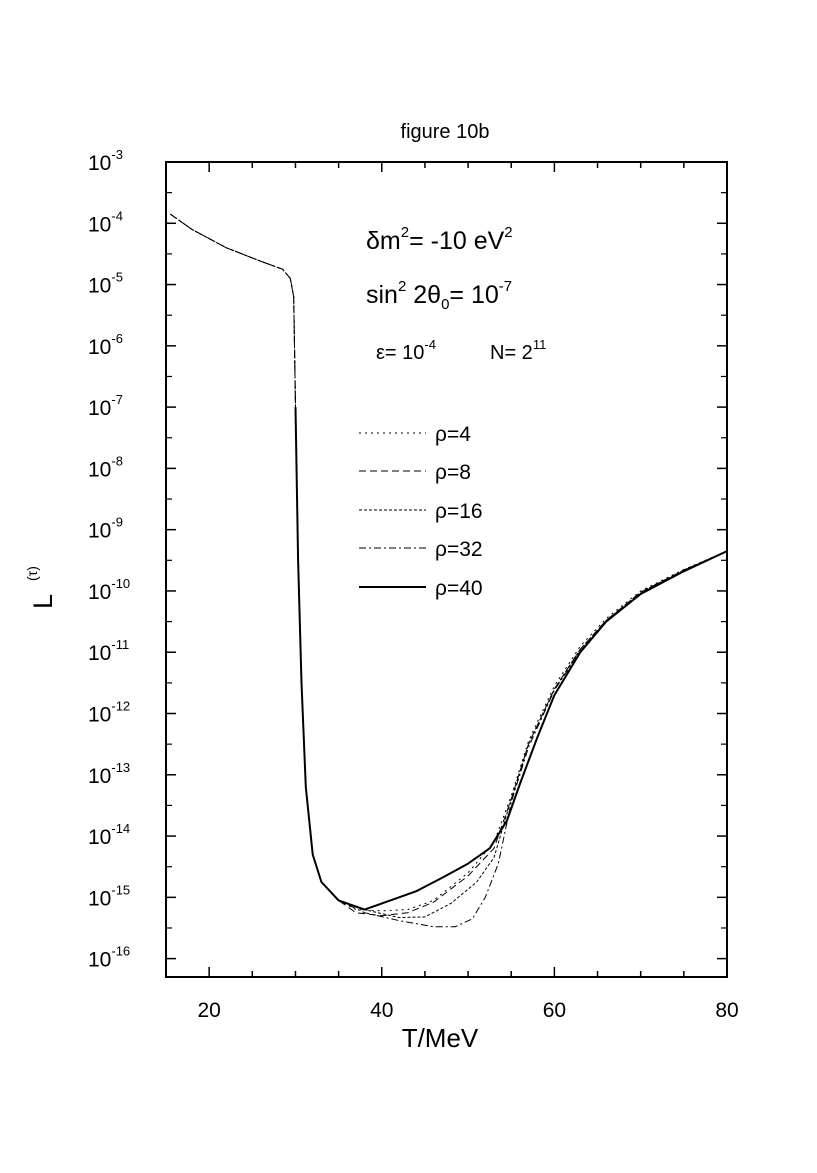 The image size is (817, 1173). Describe the element at coordinates (467, 1010) in the screenshot. I see `x-tick-labels: 20 40 60 80` at that location.